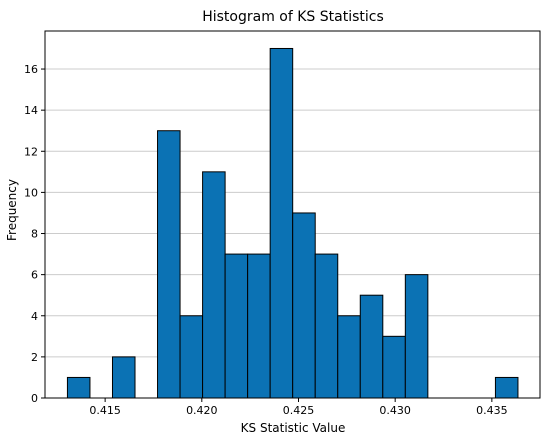  What do you see at coordinates (31, 151) in the screenshot?
I see `y-tick-label: 12` at bounding box center [31, 151].